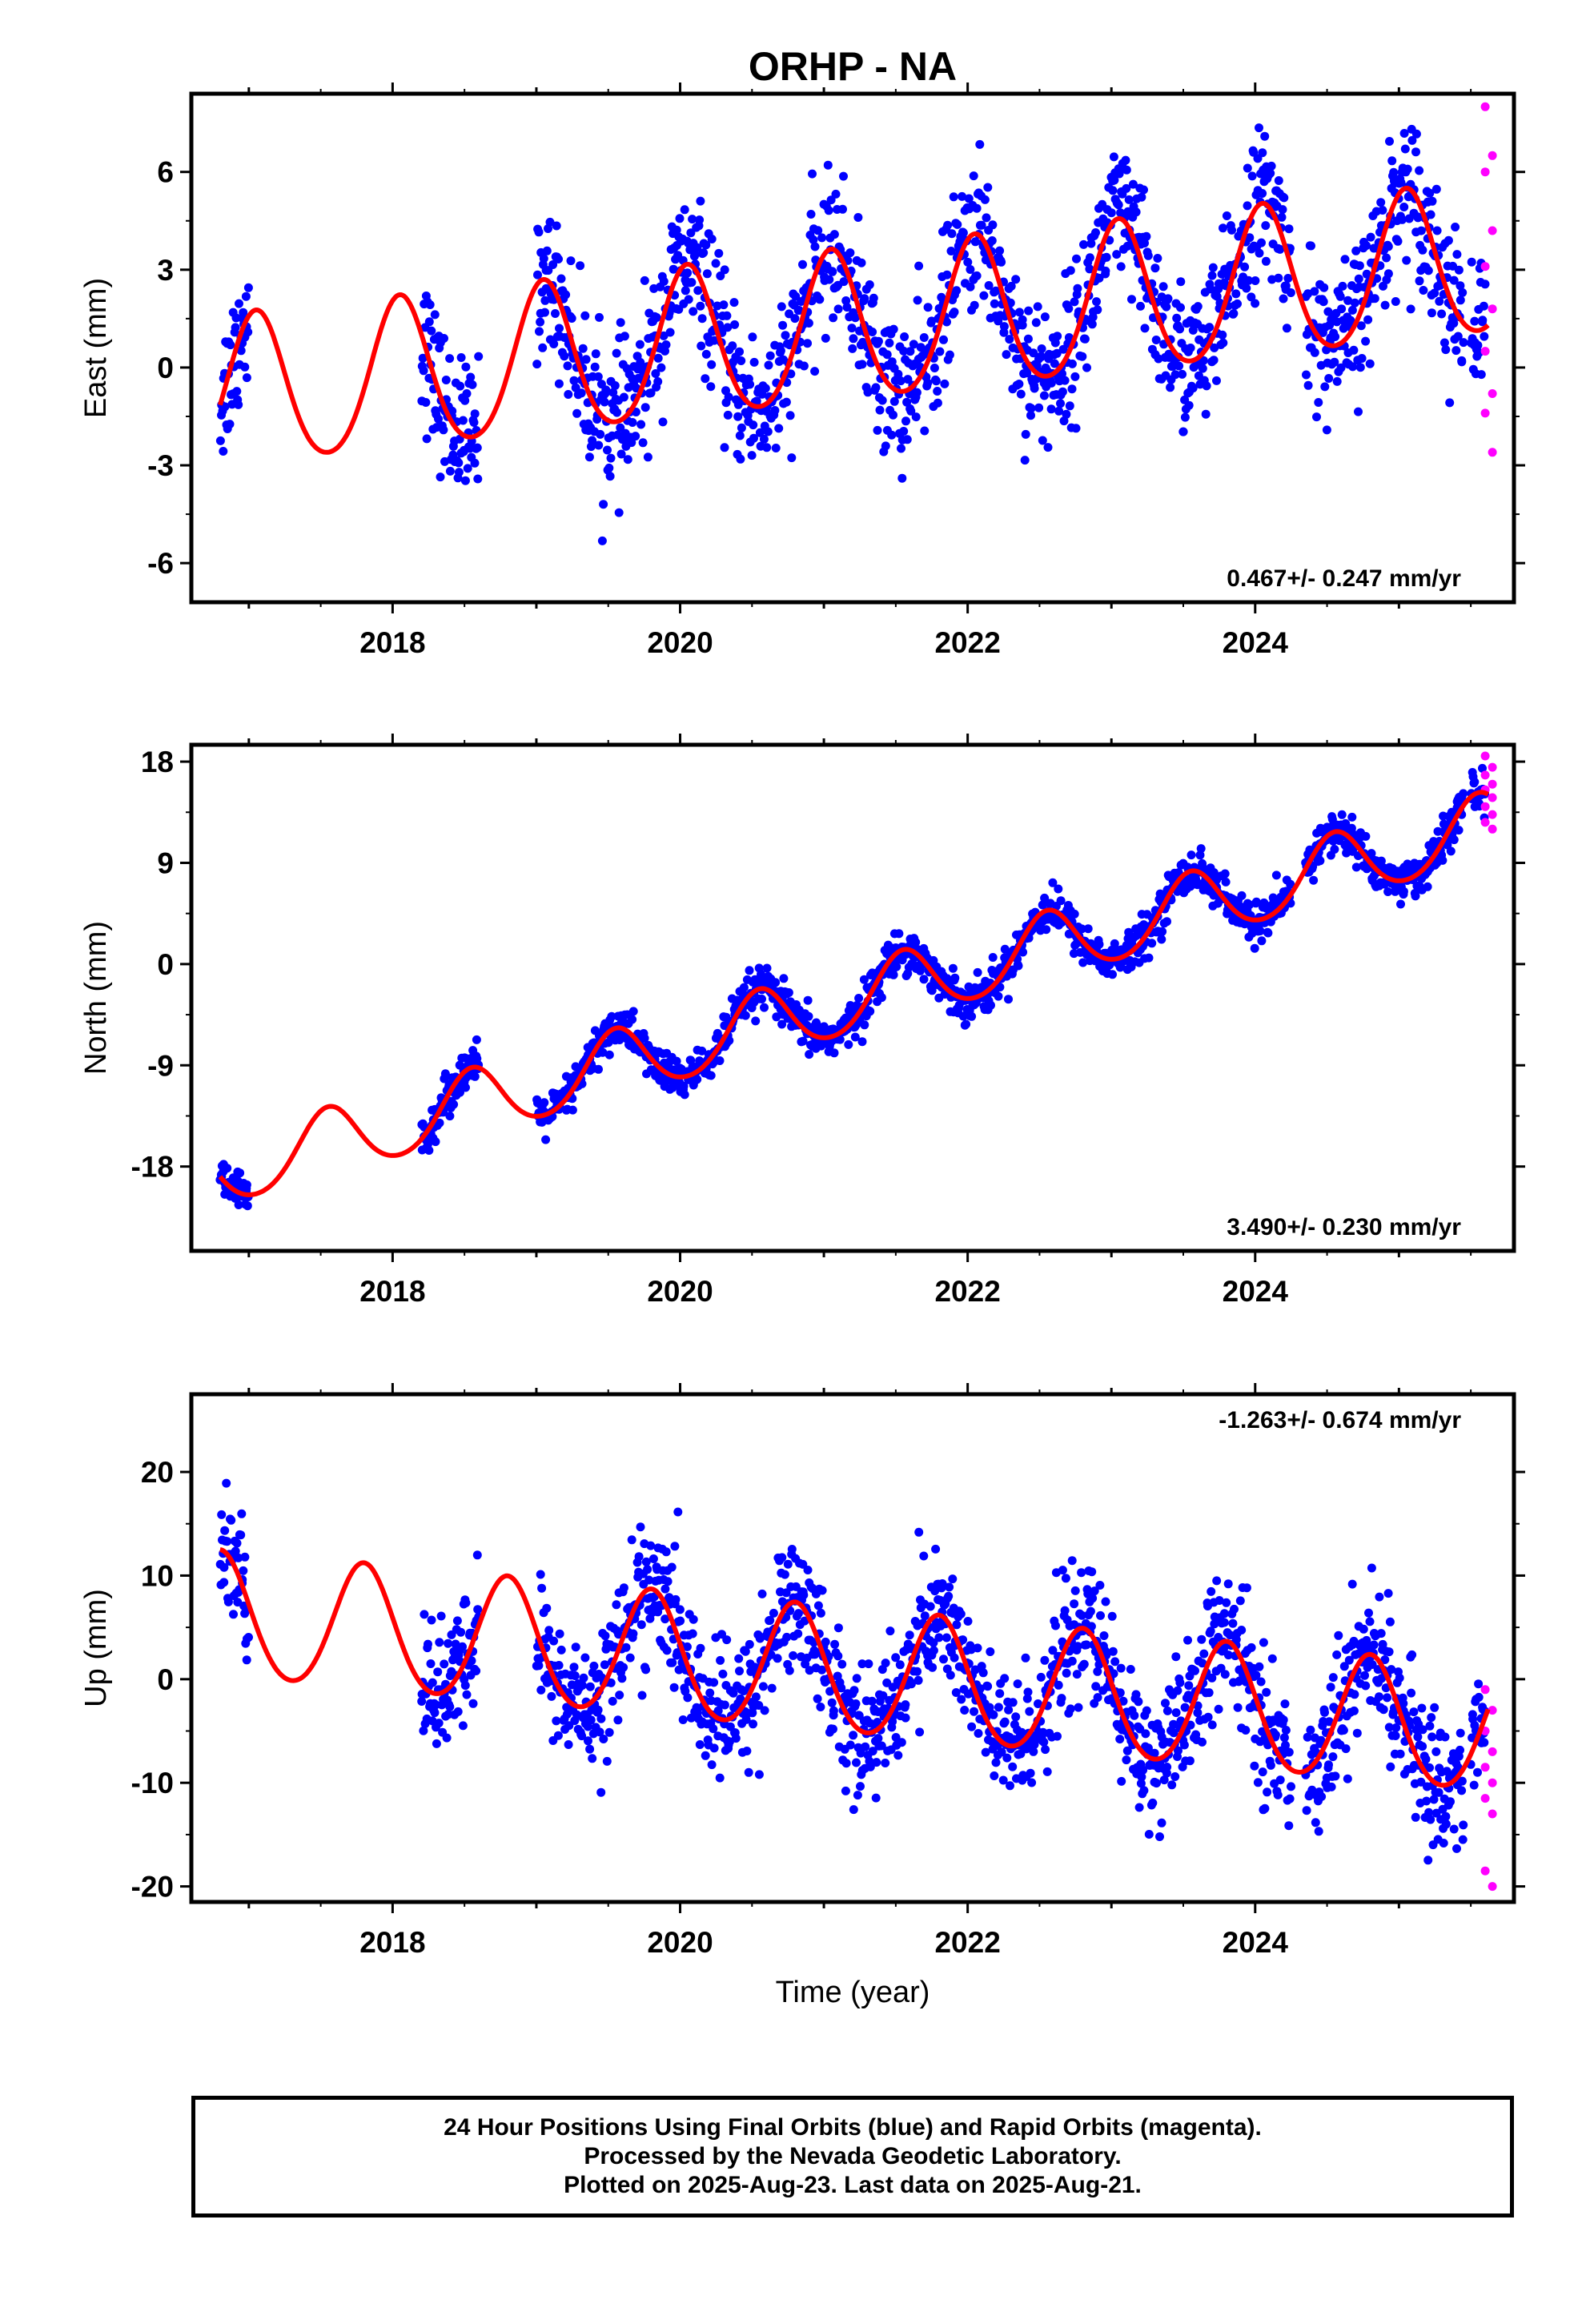 Image resolution: width=1582 pixels, height=2324 pixels. Describe the element at coordinates (1485, 775) in the screenshot. I see `rapid-orbit-point` at that location.